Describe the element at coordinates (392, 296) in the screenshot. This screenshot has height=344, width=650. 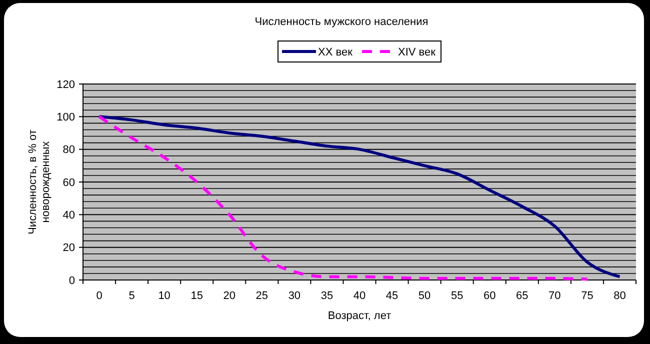
I see `x-tick-label: 45` at that location.